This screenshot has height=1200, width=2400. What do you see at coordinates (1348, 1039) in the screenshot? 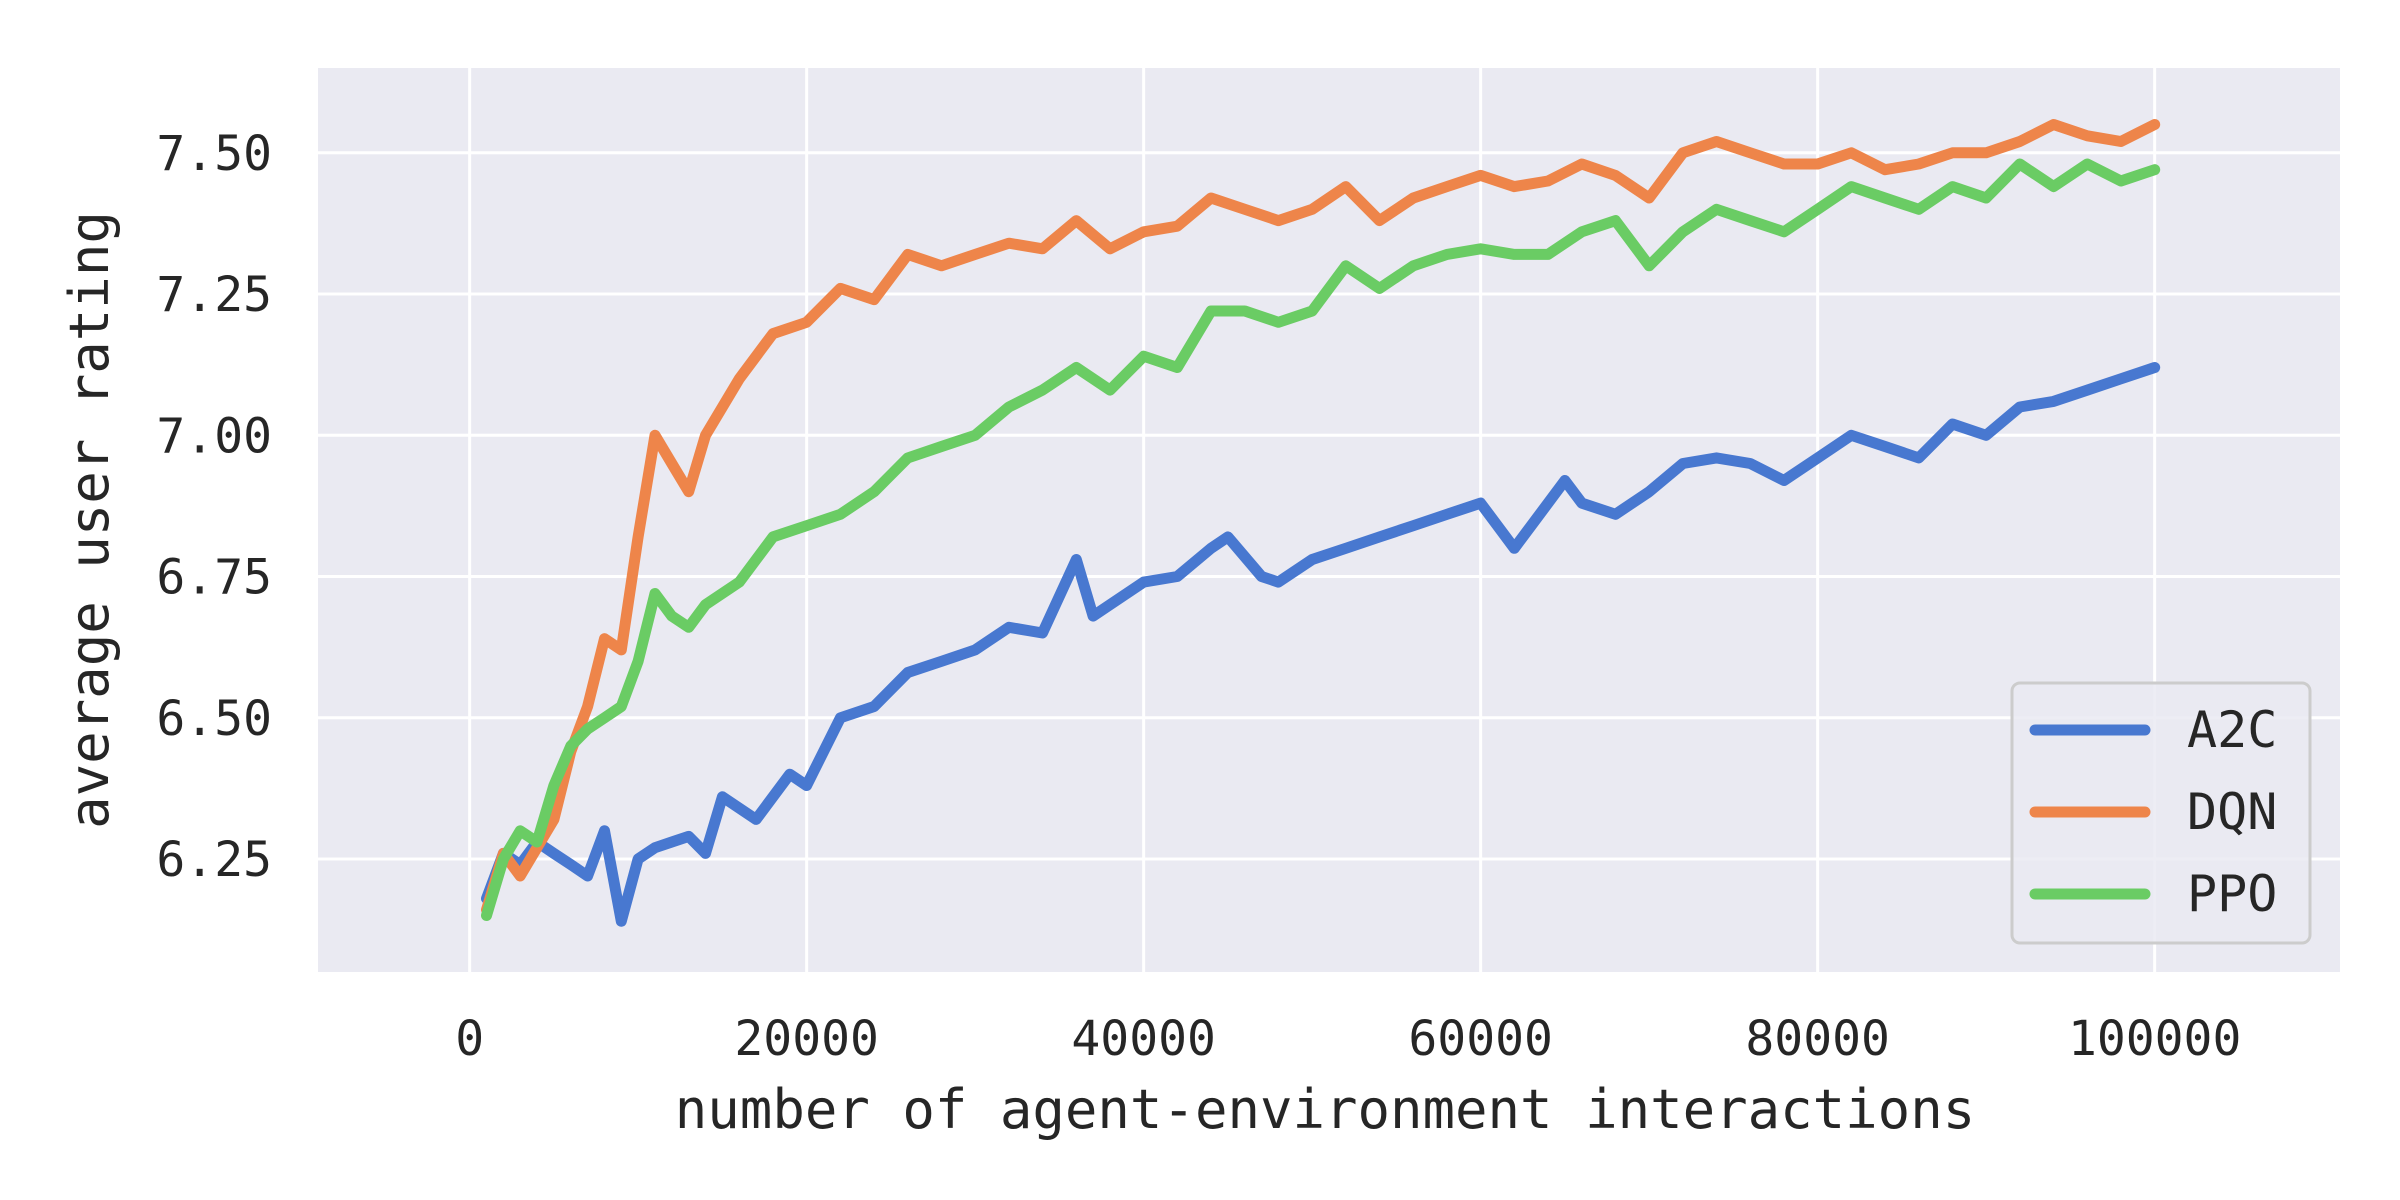
I see `x-tick-labels: 0 20000 40000 60000 80000 100000` at bounding box center [1348, 1039].